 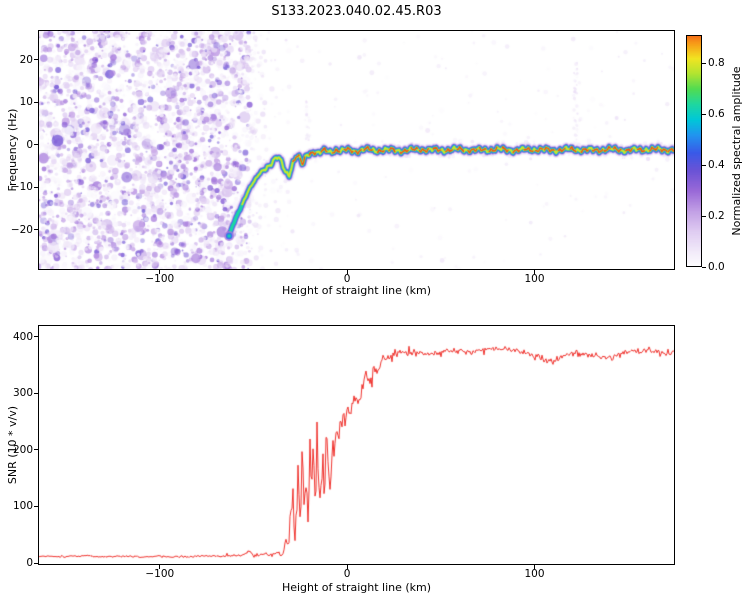 What do you see at coordinates (716, 165) in the screenshot?
I see `tick-label: 0.4` at bounding box center [716, 165].